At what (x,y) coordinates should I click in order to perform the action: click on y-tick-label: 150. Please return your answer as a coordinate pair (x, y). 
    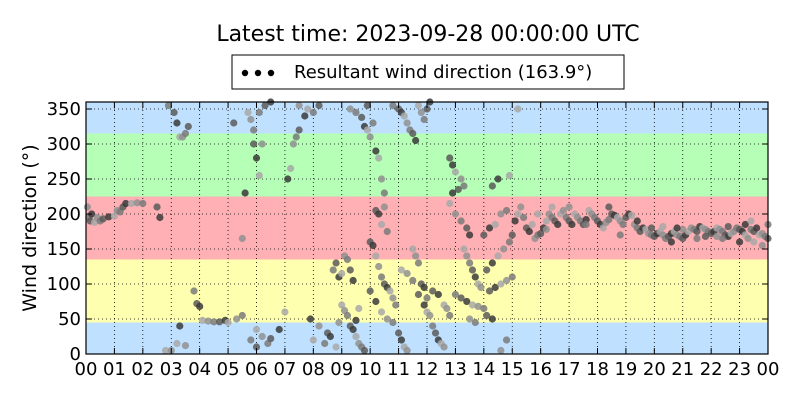
    Looking at the image, I should click on (64, 249).